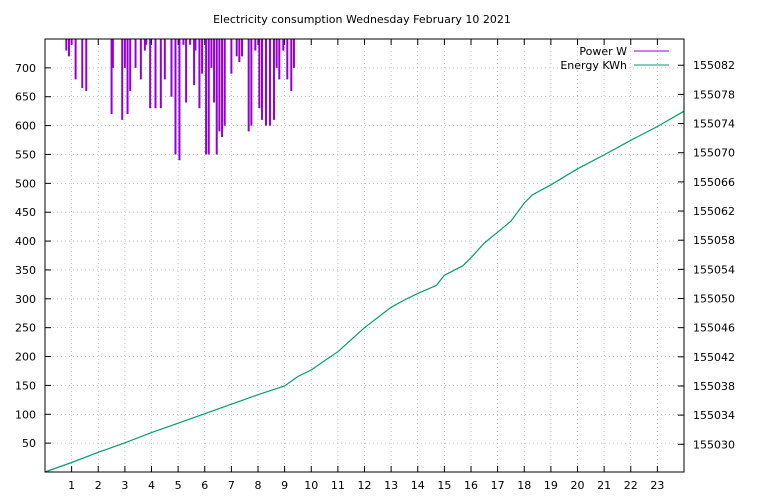 The width and height of the screenshot is (768, 500). I want to click on y-tick-label: 400, so click(25, 241).